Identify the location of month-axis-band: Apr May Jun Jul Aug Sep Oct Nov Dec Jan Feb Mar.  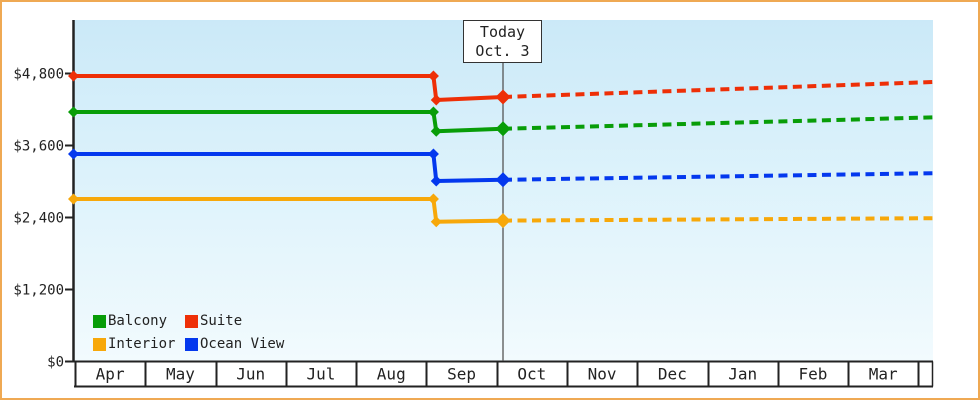
(503, 374).